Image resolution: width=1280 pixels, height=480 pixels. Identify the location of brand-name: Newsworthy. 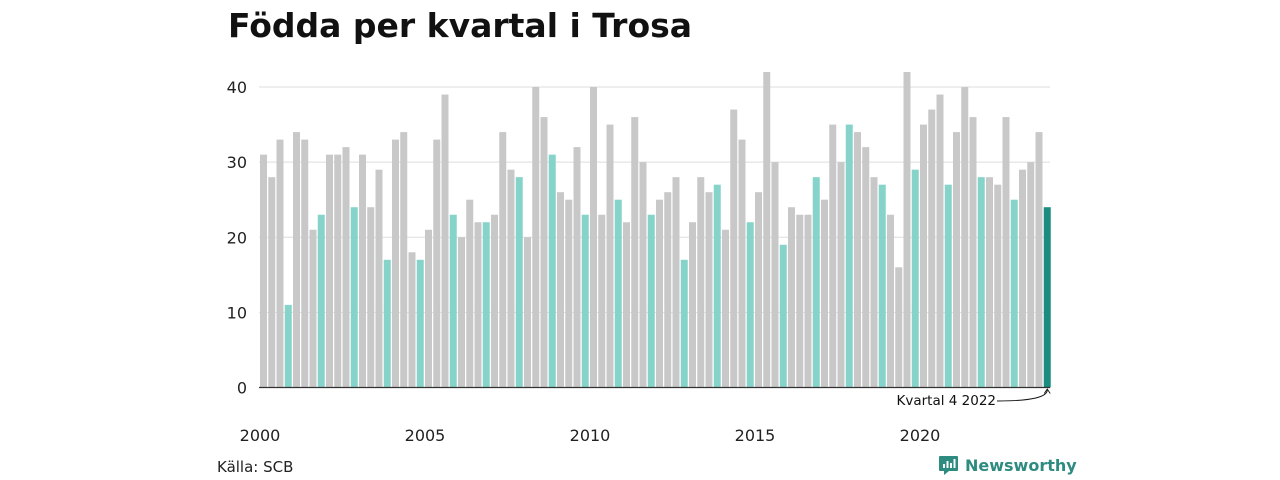
(1021, 465).